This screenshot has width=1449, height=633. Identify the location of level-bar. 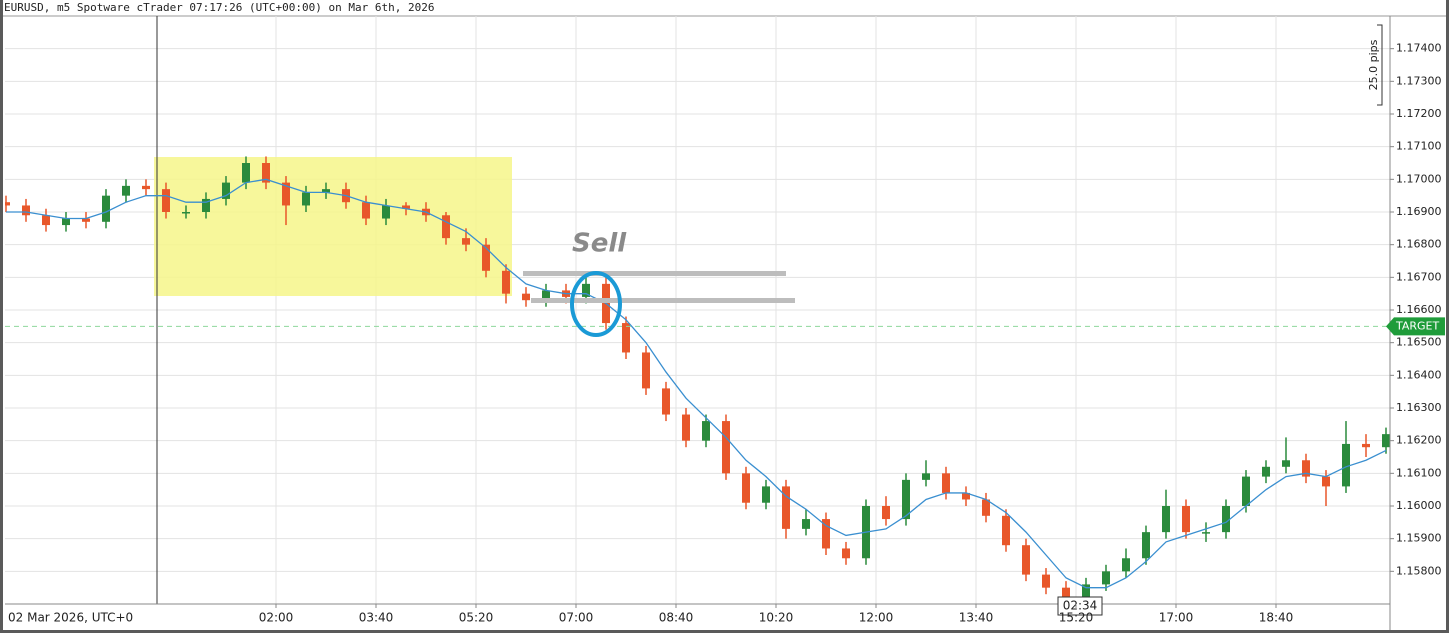
(663, 300).